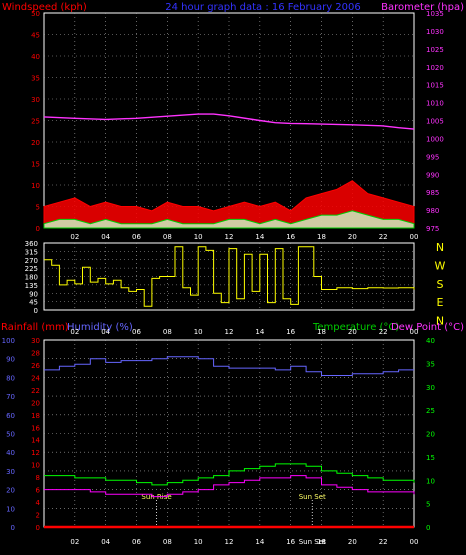  What do you see at coordinates (290, 237) in the screenshot?
I see `wind-panel-x-tick-label: 16` at bounding box center [290, 237].